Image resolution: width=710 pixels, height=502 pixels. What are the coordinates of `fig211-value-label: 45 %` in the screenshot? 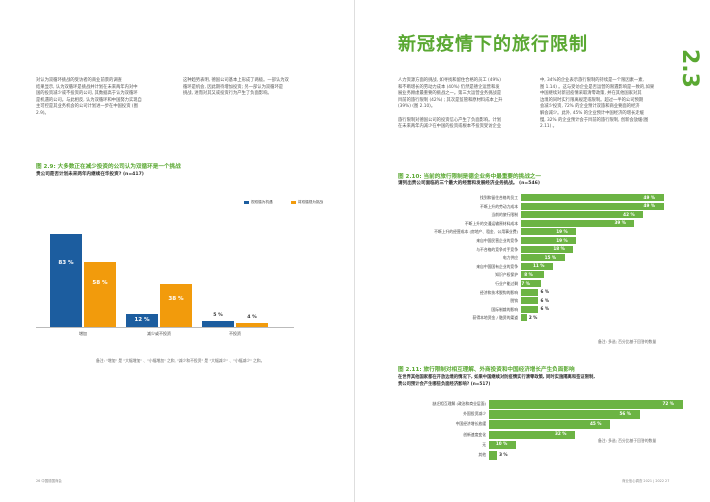 It's located at (595, 423).